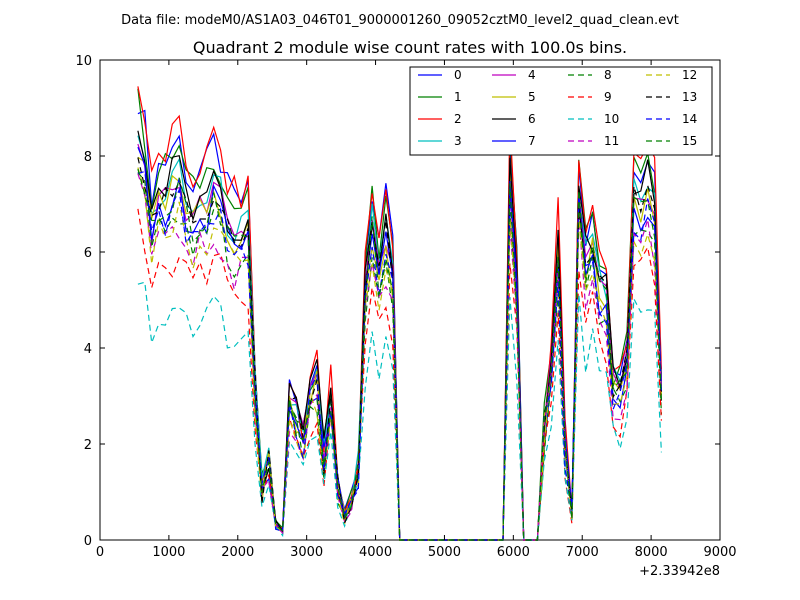 The image size is (800, 600). Describe the element at coordinates (458, 75) in the screenshot. I see `legend-label-0: 0` at that location.